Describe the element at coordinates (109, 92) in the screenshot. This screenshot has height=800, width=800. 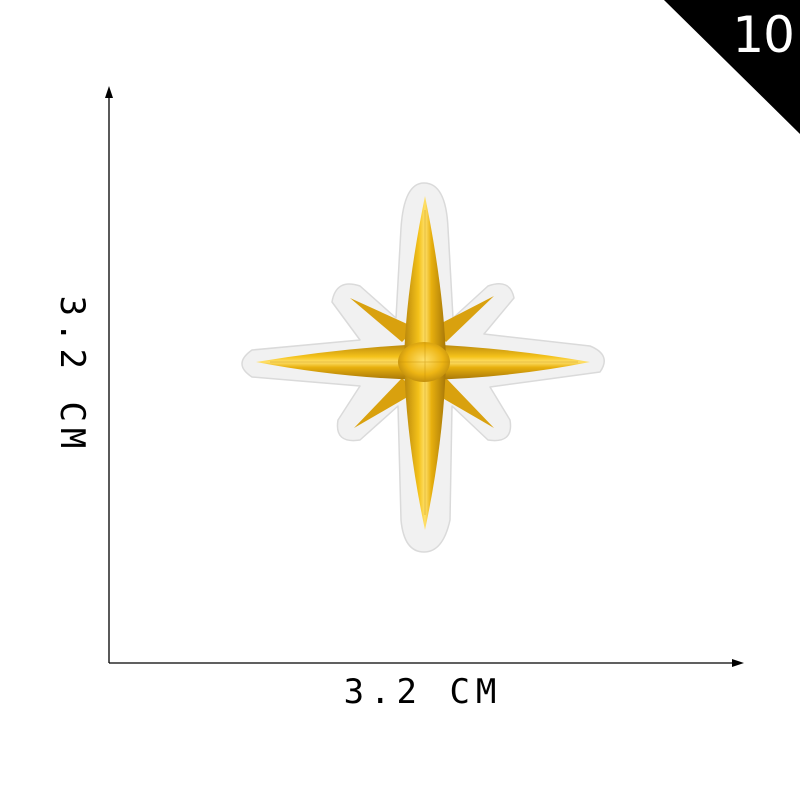
I see `vertical-arrowhead` at that location.